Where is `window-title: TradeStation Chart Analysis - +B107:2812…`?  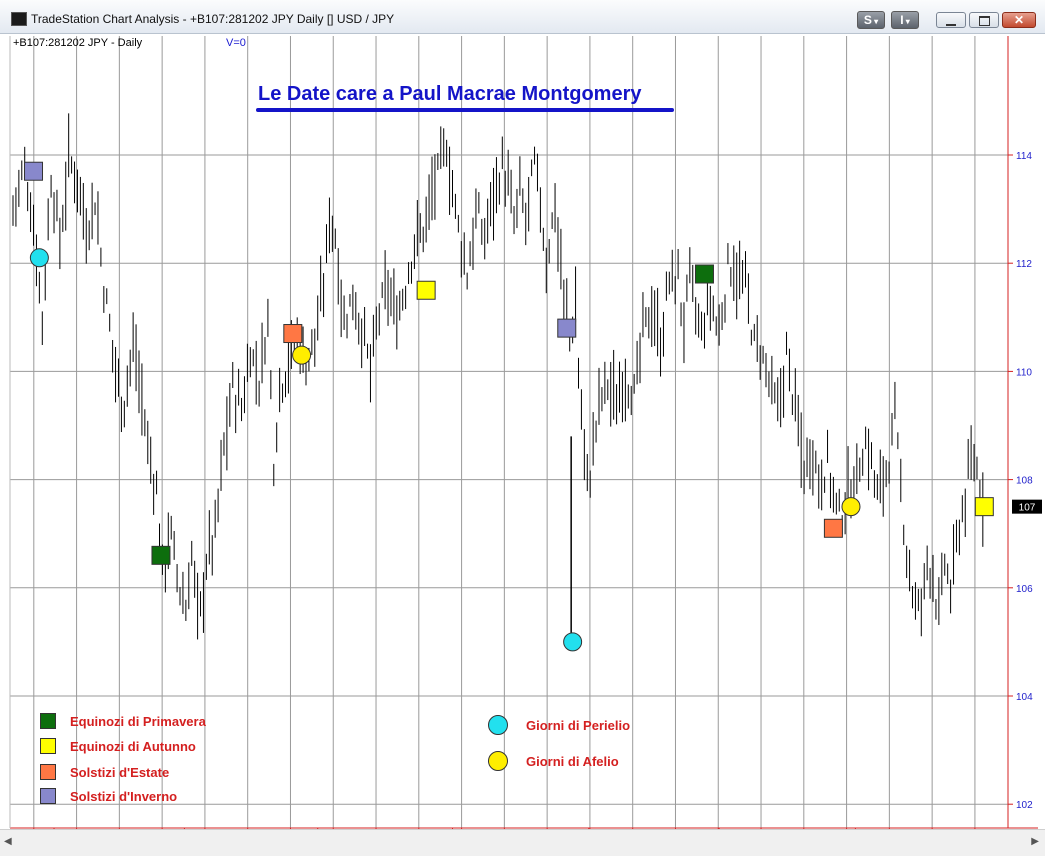
window-title: TradeStation Chart Analysis - +B107:2812… is located at coordinates (213, 19).